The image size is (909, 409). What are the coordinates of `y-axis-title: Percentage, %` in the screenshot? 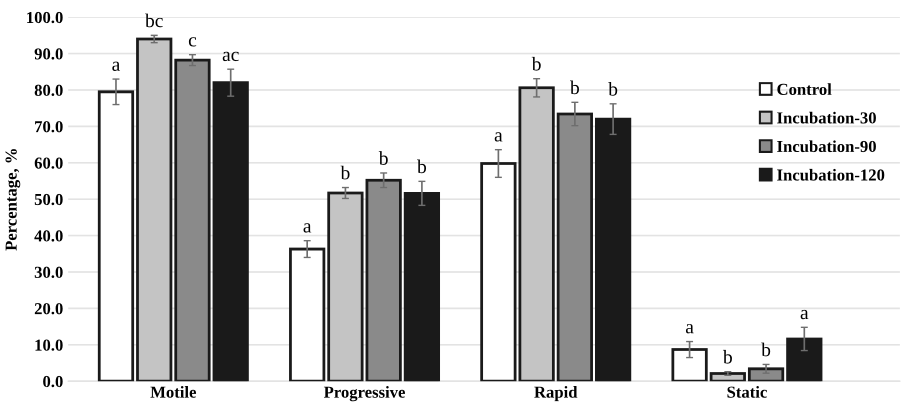 It's located at (12, 200).